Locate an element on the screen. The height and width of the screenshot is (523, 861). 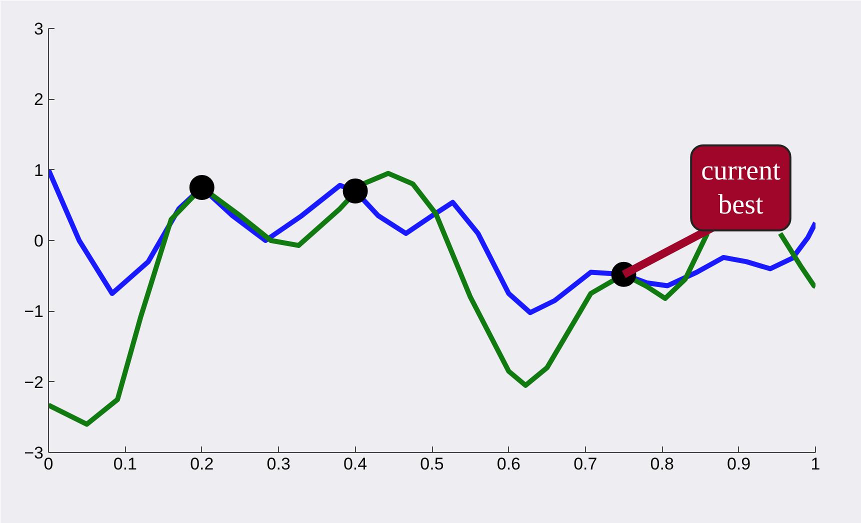
x-tick-label: 0.4 is located at coordinates (355, 464).